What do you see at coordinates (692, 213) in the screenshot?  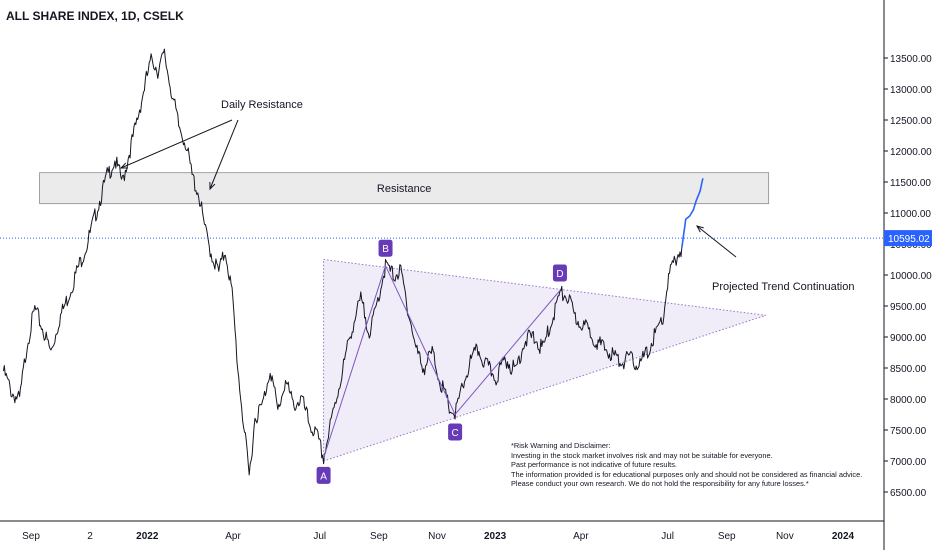 I see `projected-series-line` at bounding box center [692, 213].